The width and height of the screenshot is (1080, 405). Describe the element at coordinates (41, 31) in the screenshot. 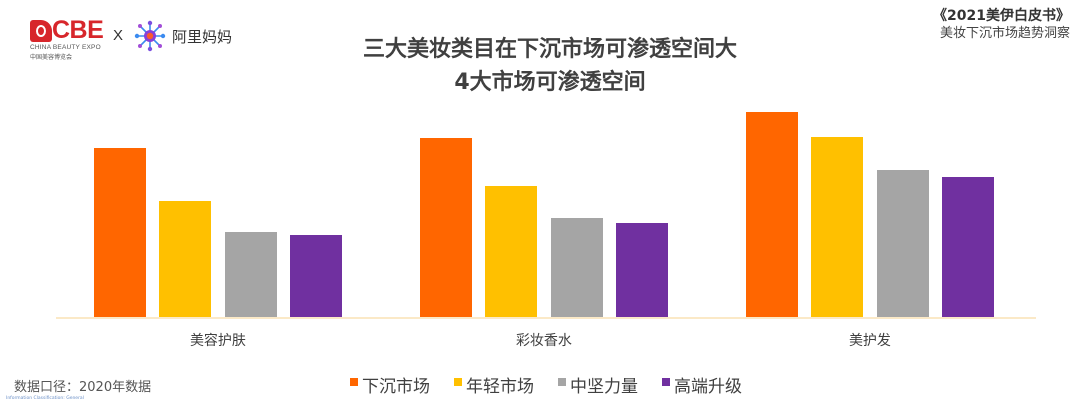

I see `cbe-logo-mark-icon` at that location.